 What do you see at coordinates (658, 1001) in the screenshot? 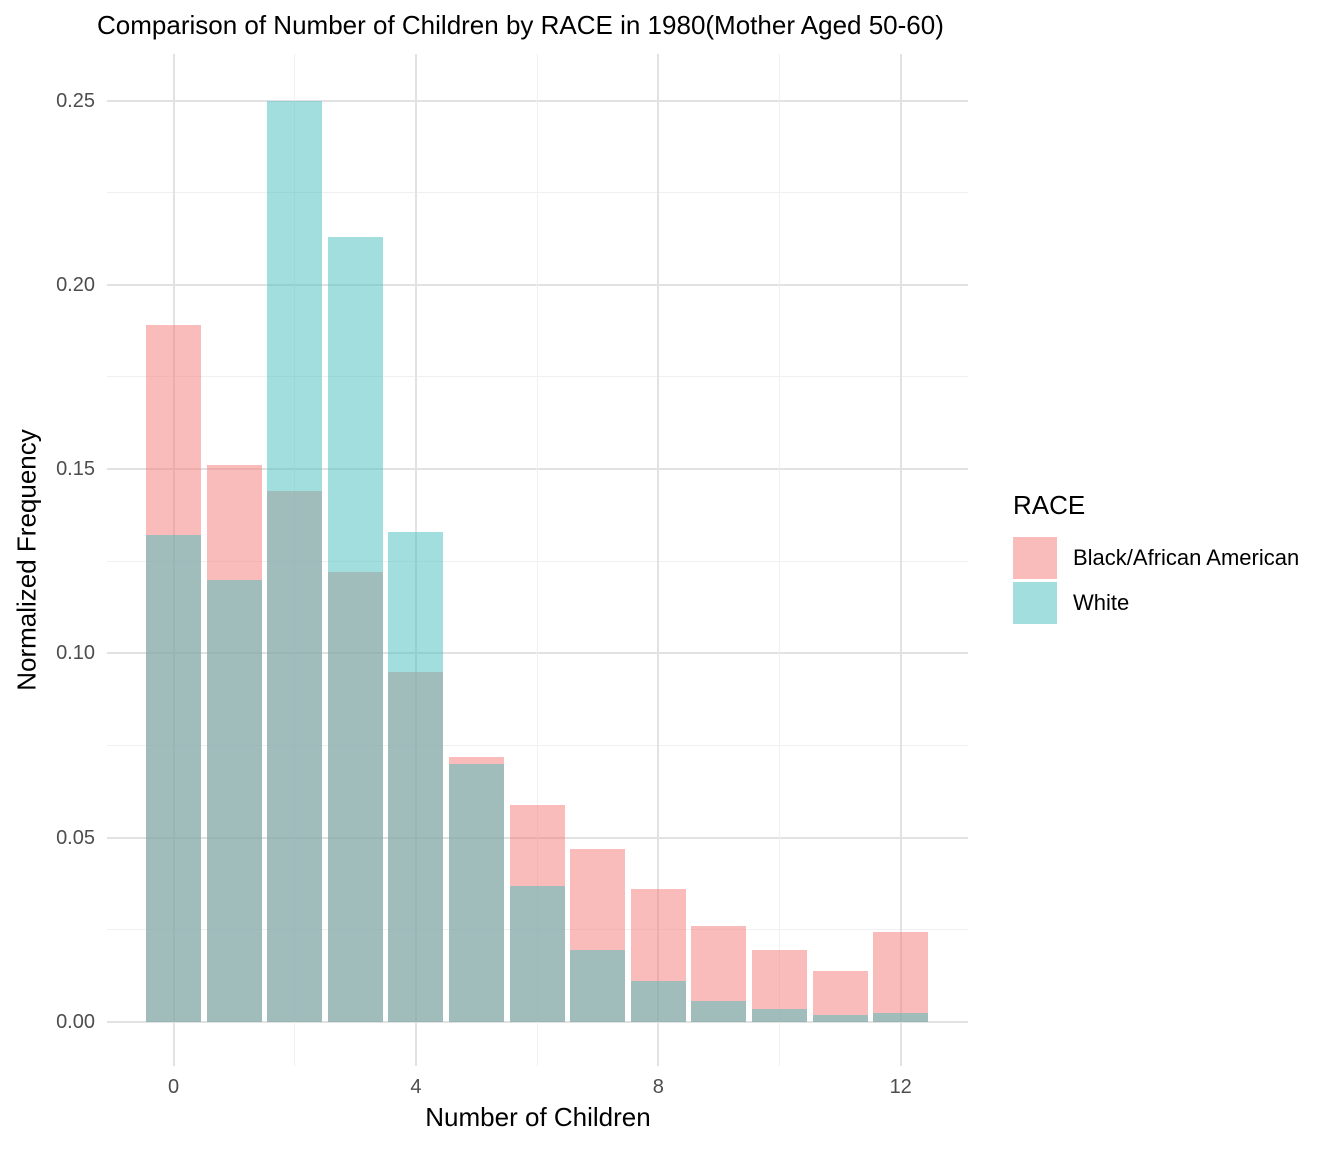
I see `bar-white-x8` at bounding box center [658, 1001].